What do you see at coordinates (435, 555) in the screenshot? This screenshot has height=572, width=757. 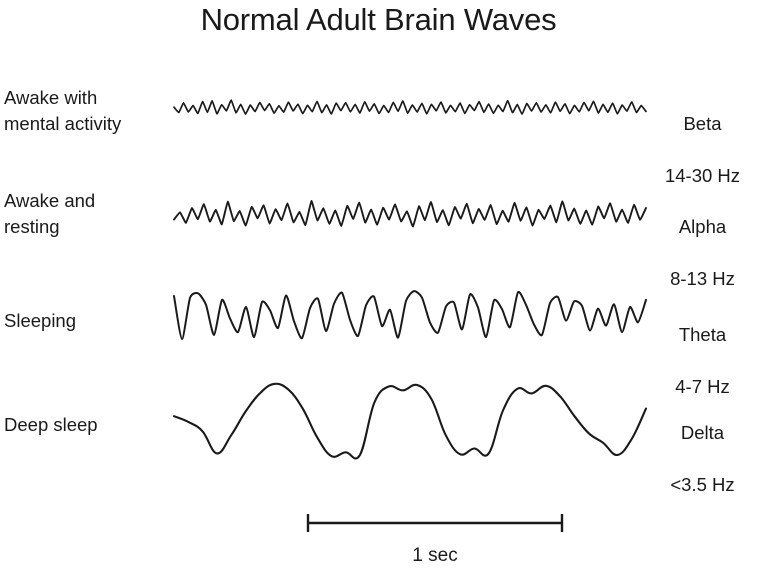 I see `scale-bar-caption: 1 sec` at bounding box center [435, 555].